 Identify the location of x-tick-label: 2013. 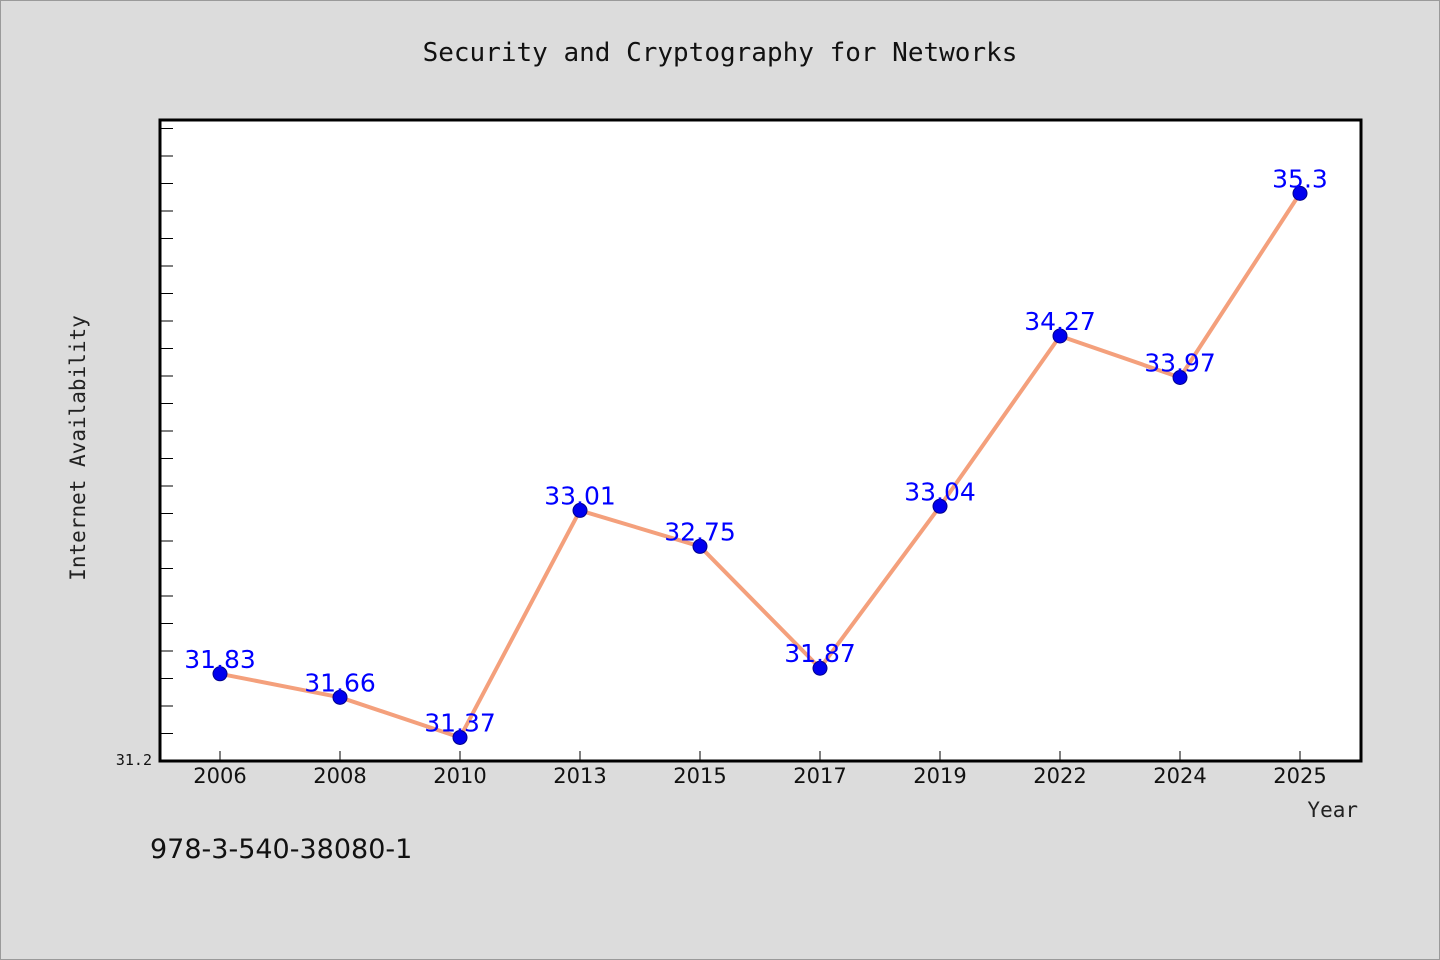
(579, 776).